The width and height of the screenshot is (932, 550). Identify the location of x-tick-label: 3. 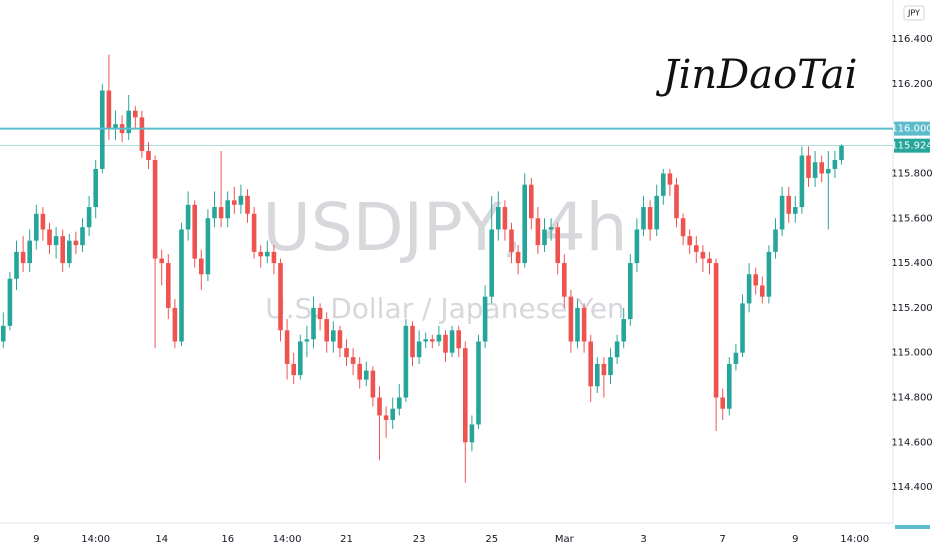
(643, 539).